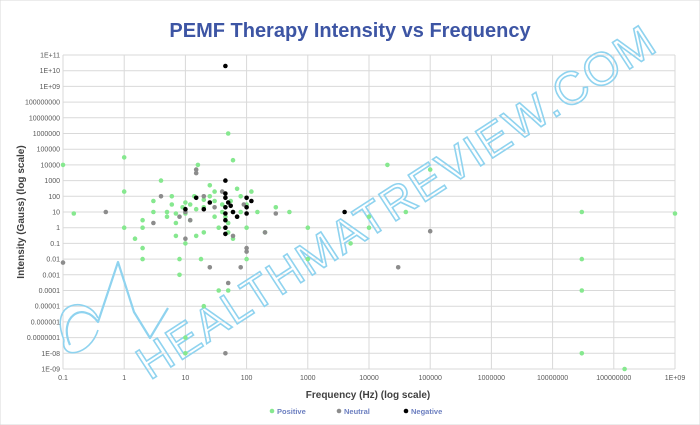  I want to click on x-tick-label: 100000, so click(430, 378).